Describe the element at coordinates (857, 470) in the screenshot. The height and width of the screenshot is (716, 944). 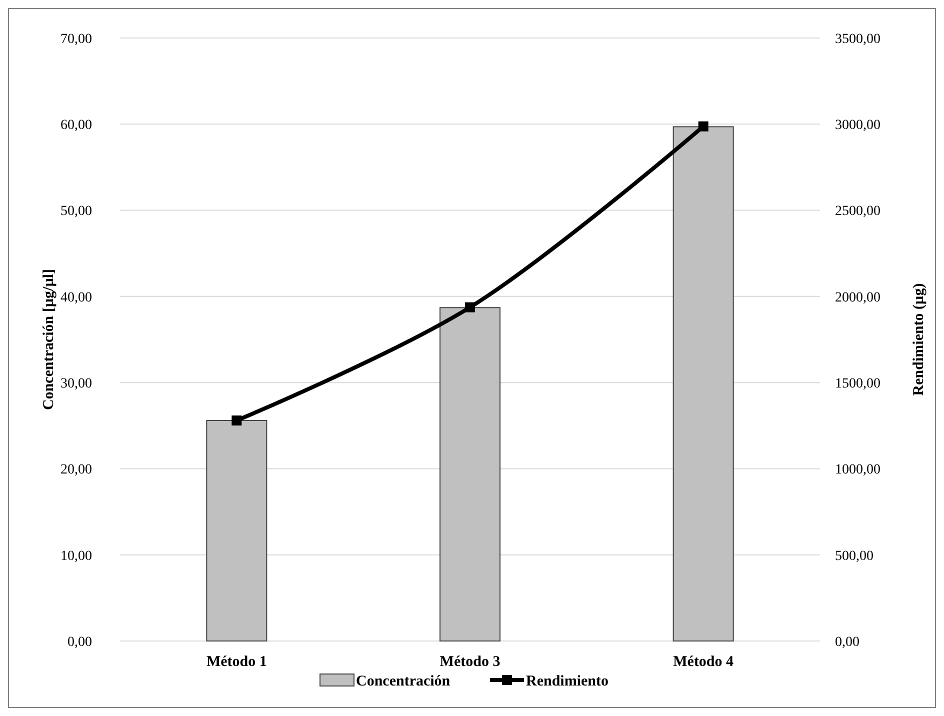
I see `y2-tick-label: 1000,00` at that location.